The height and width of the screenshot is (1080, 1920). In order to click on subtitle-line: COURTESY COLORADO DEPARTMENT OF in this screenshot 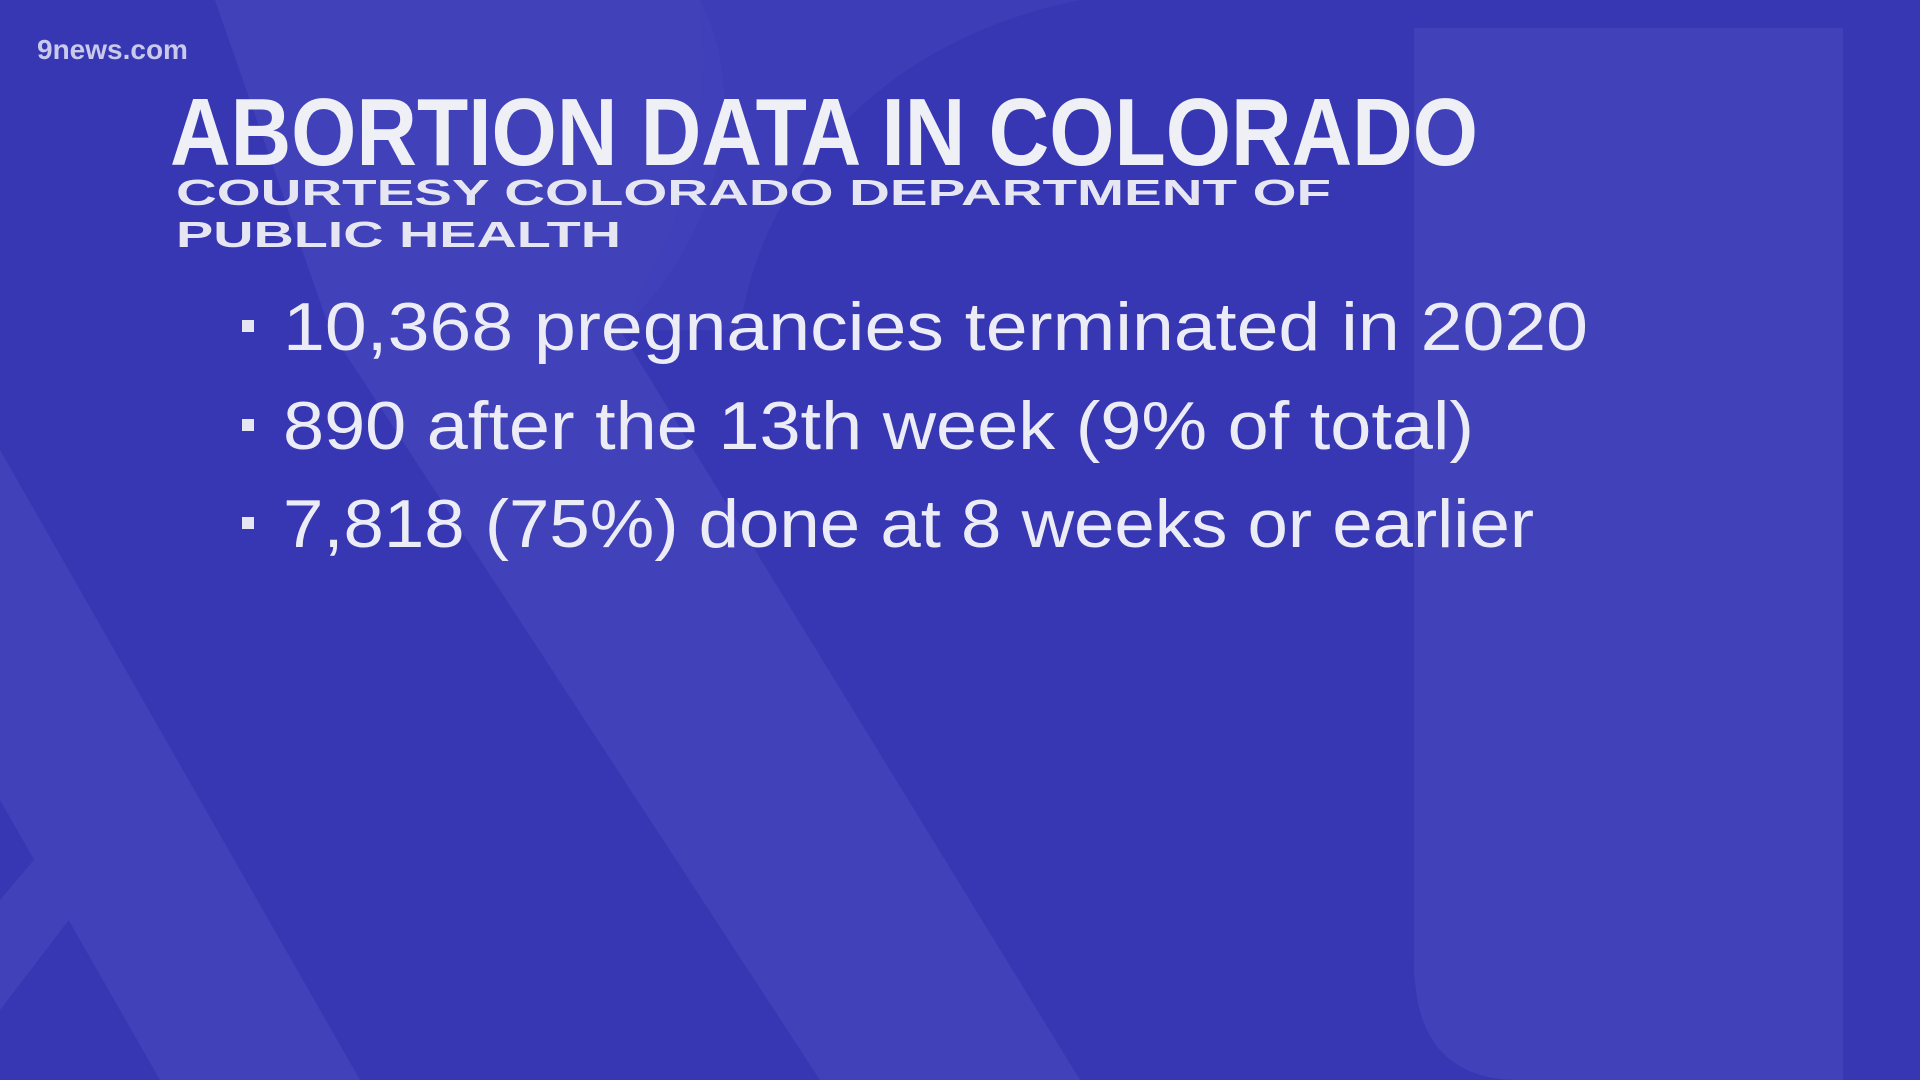, I will do `click(753, 192)`.